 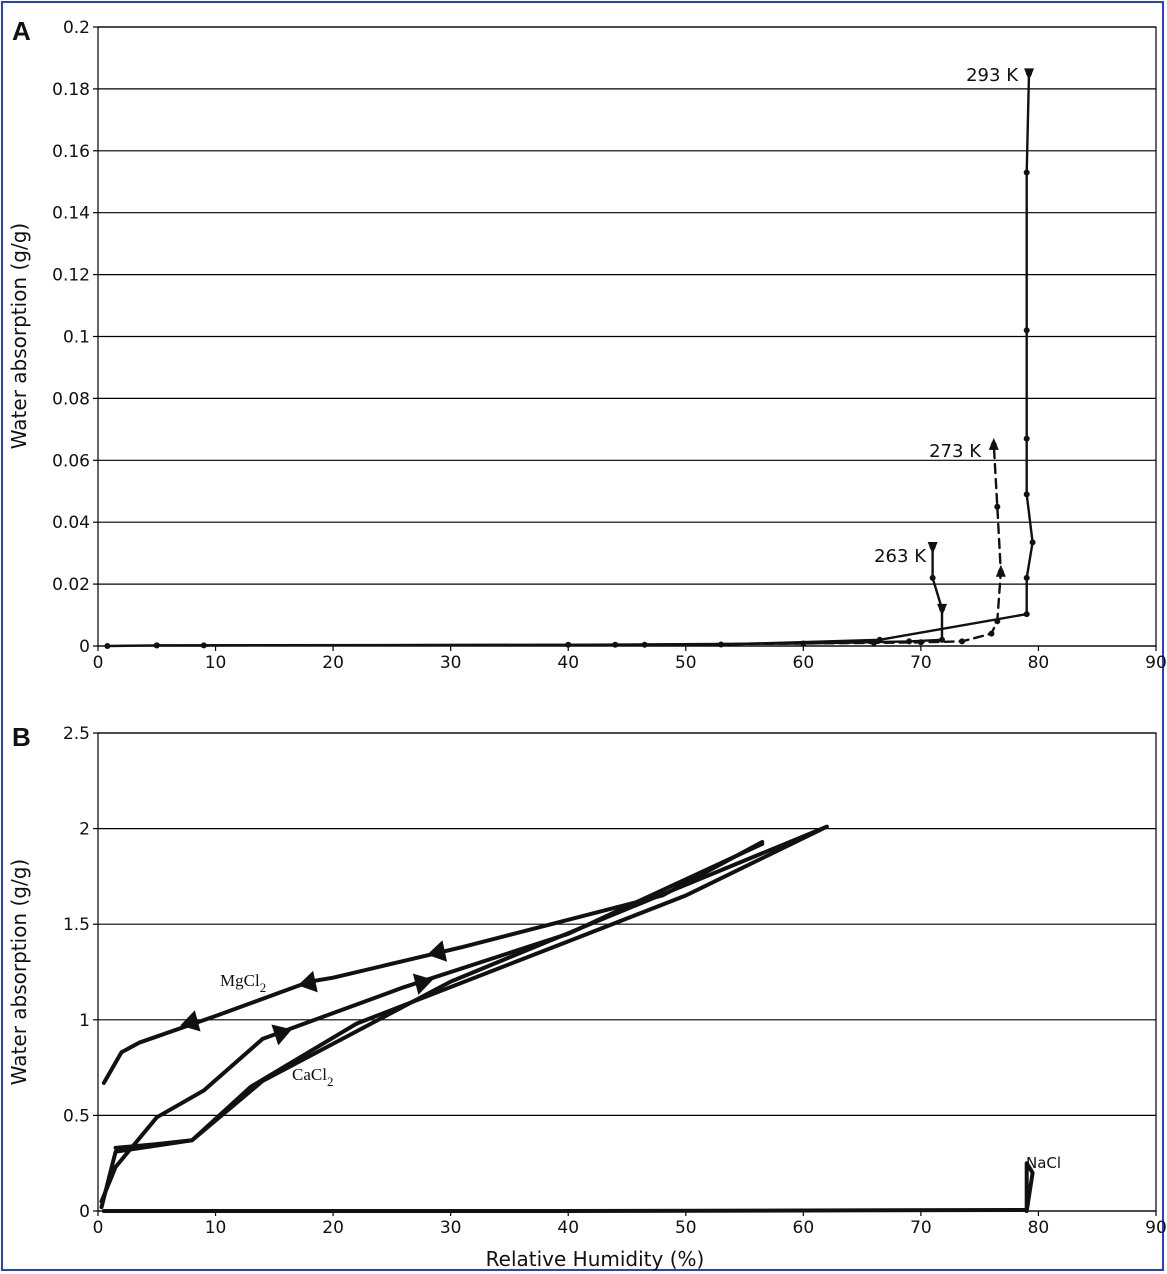 I want to click on panel-a-x-tick-label: 40, so click(x=568, y=663).